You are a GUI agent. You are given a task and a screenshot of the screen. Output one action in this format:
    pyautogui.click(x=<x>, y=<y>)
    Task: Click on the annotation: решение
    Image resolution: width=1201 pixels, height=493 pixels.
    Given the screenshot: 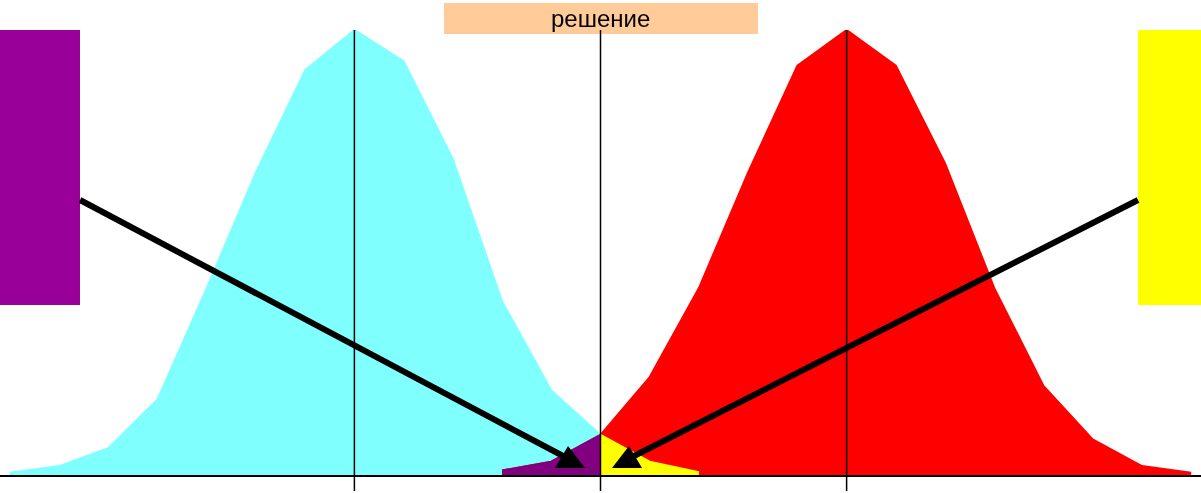 What is the action you would take?
    pyautogui.click(x=601, y=18)
    